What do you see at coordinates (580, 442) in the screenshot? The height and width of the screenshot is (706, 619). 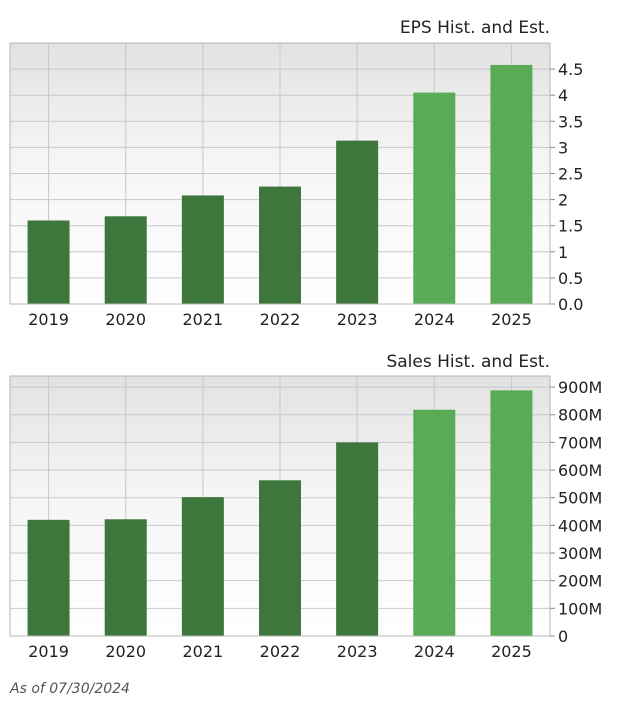 I see `sales-y-tick-label: 700M` at bounding box center [580, 442].